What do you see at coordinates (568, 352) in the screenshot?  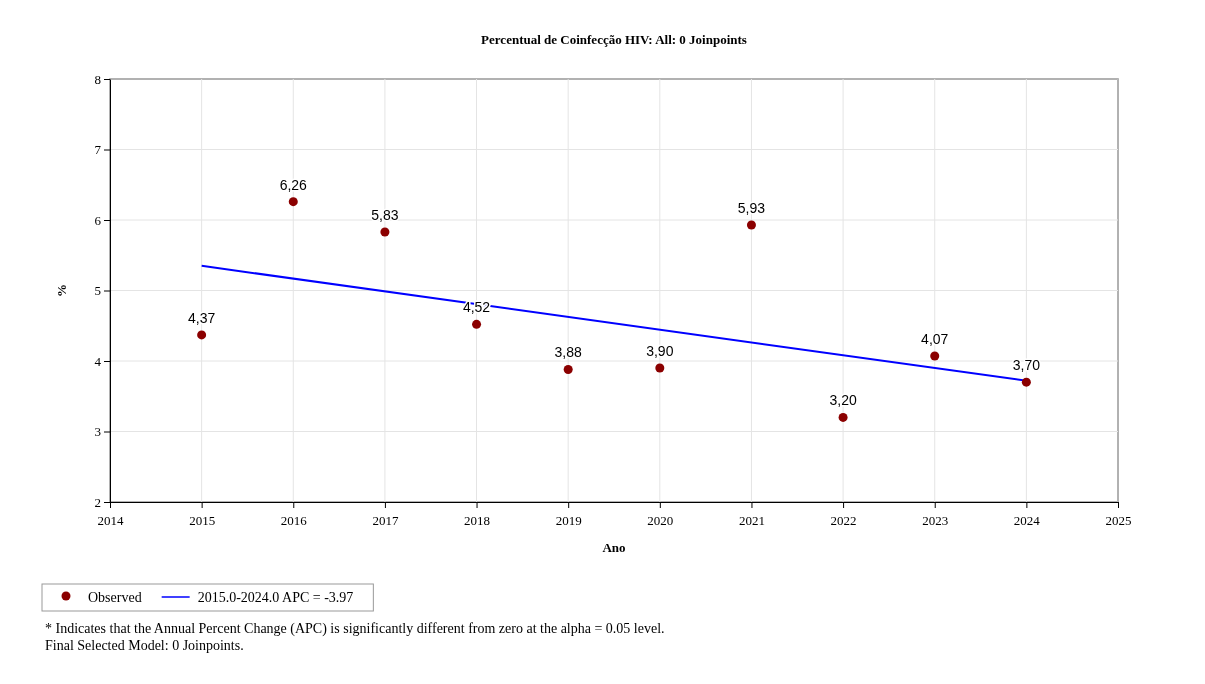 I see `data-label: 3,88` at bounding box center [568, 352].